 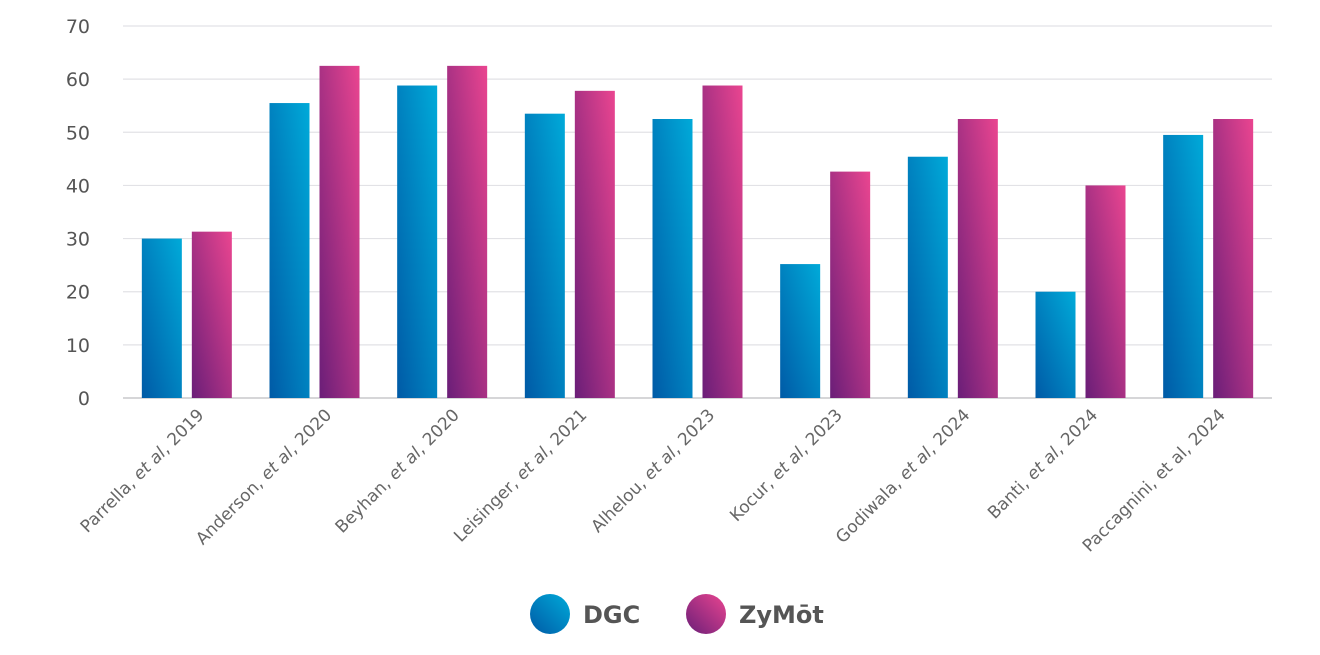 What do you see at coordinates (84, 399) in the screenshot?
I see `y-tick-label: 0` at bounding box center [84, 399].